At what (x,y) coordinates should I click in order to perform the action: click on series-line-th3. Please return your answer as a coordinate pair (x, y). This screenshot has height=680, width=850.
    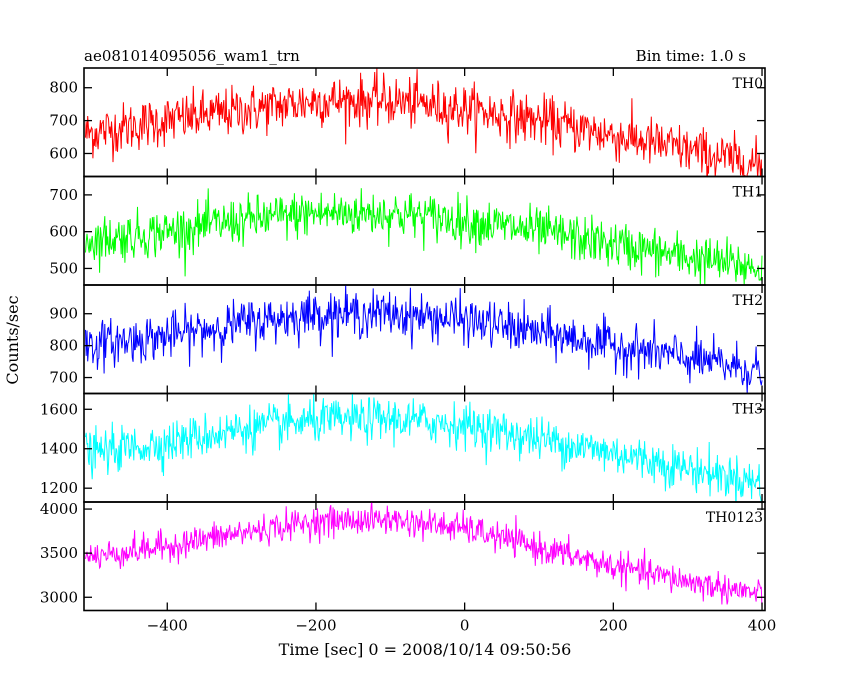
    Looking at the image, I should click on (424, 447).